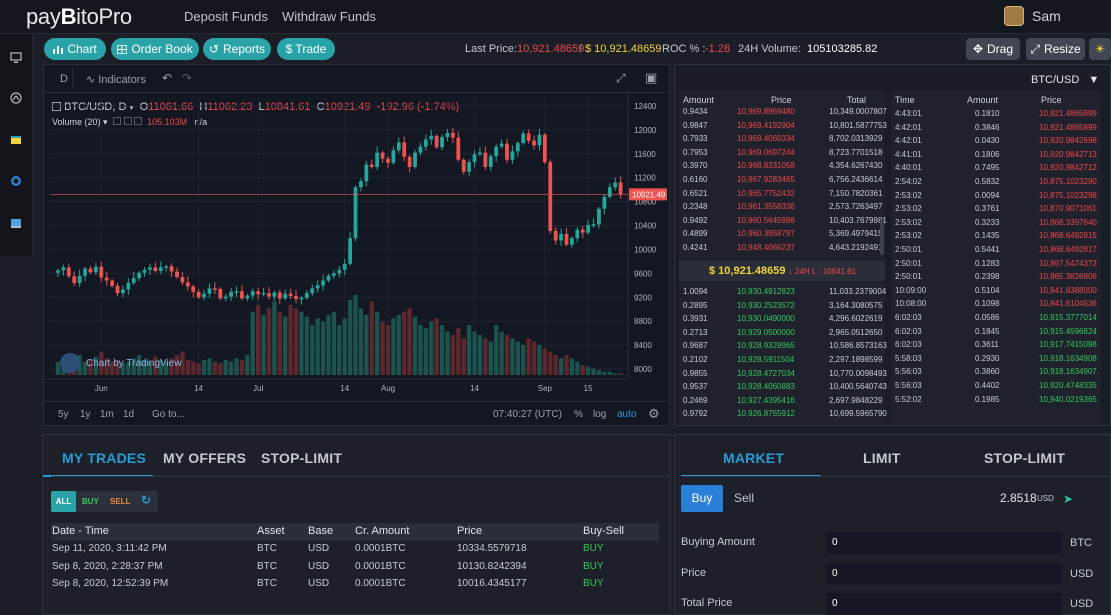 The image size is (1111, 615). What do you see at coordinates (766, 373) in the screenshot?
I see `bid-row-cell: 10,928.4727034` at bounding box center [766, 373].